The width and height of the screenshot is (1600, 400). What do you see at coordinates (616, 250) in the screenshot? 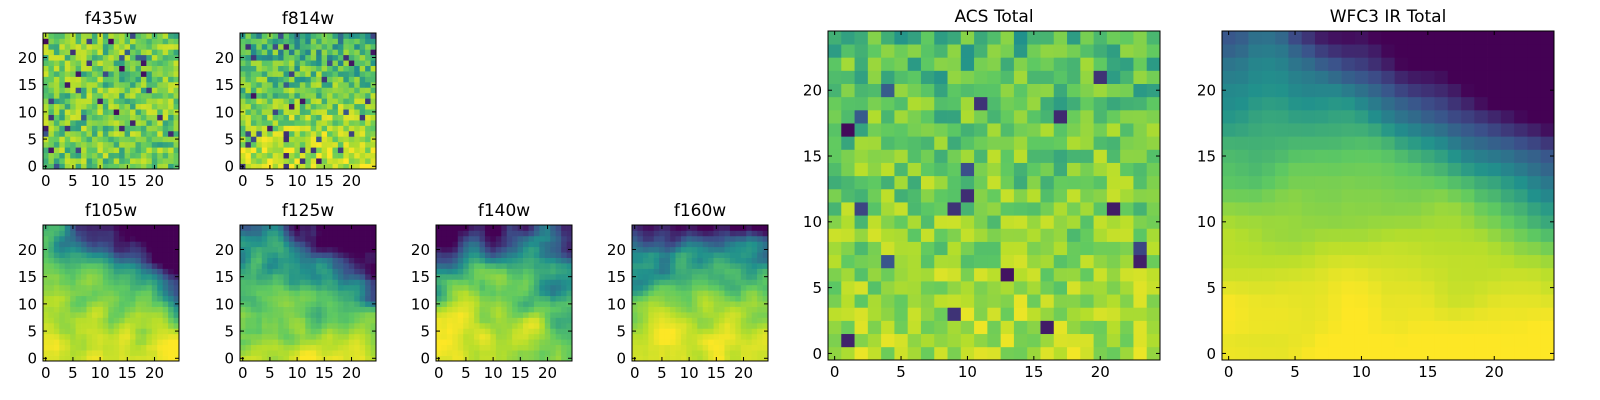
I see `y-tick-label: 20` at bounding box center [616, 250].